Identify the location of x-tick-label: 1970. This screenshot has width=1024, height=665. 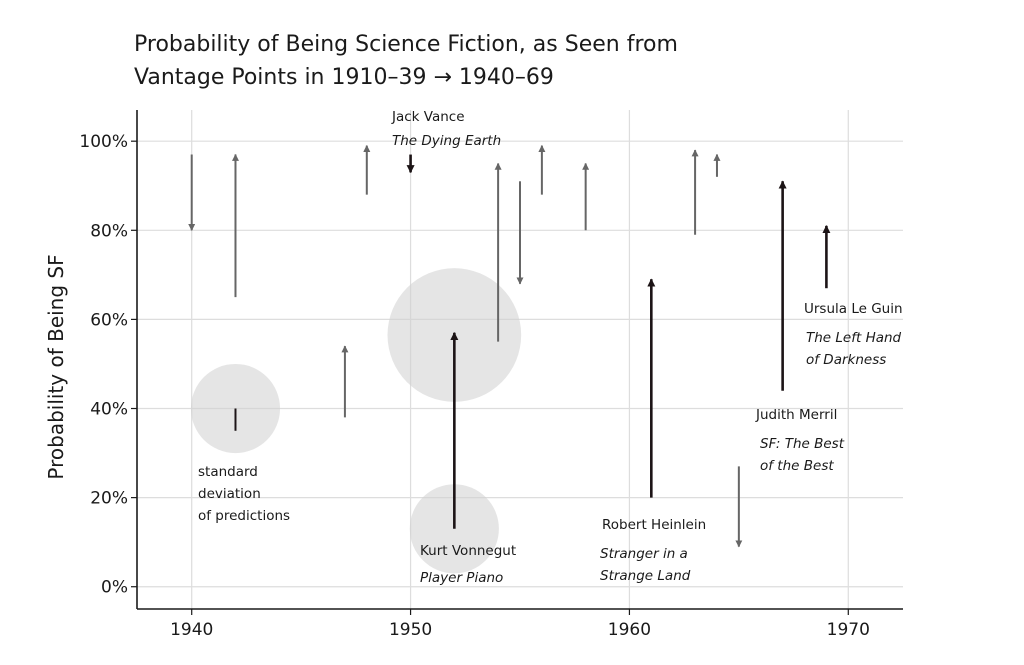
(848, 630).